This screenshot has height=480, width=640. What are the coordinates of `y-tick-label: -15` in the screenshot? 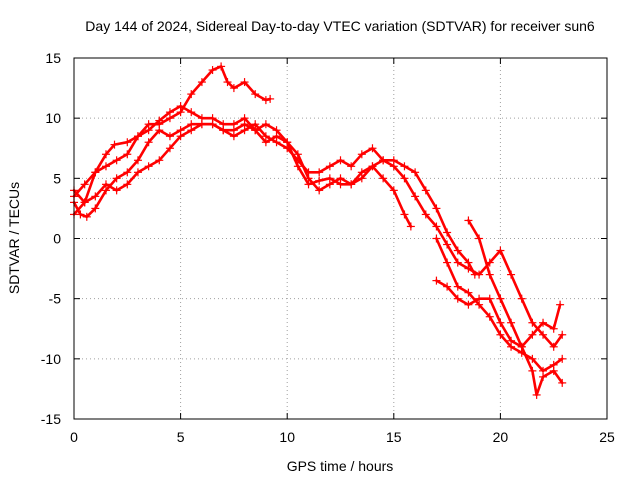 It's located at (51, 419).